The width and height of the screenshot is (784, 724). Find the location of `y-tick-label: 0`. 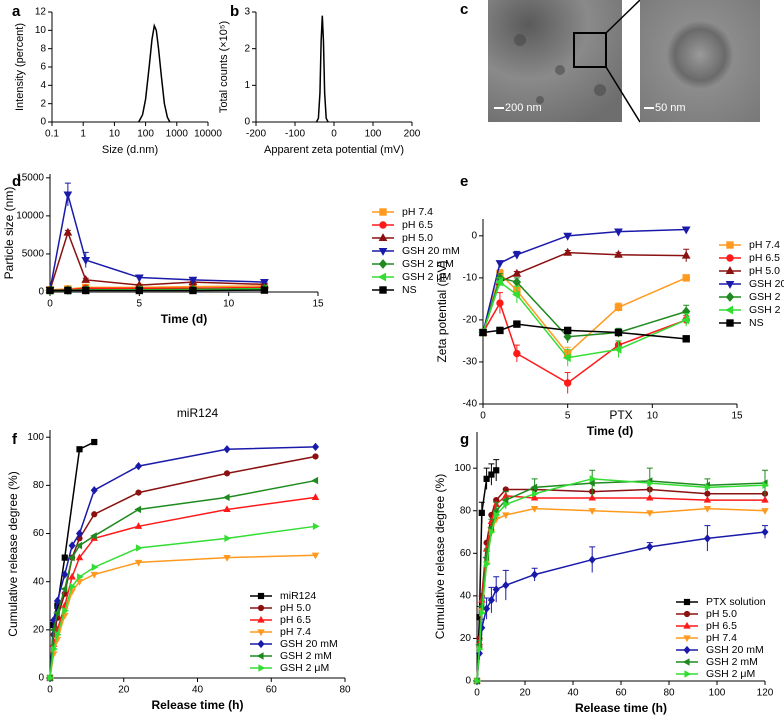

y-tick-label: 0 is located at coordinates (247, 122).